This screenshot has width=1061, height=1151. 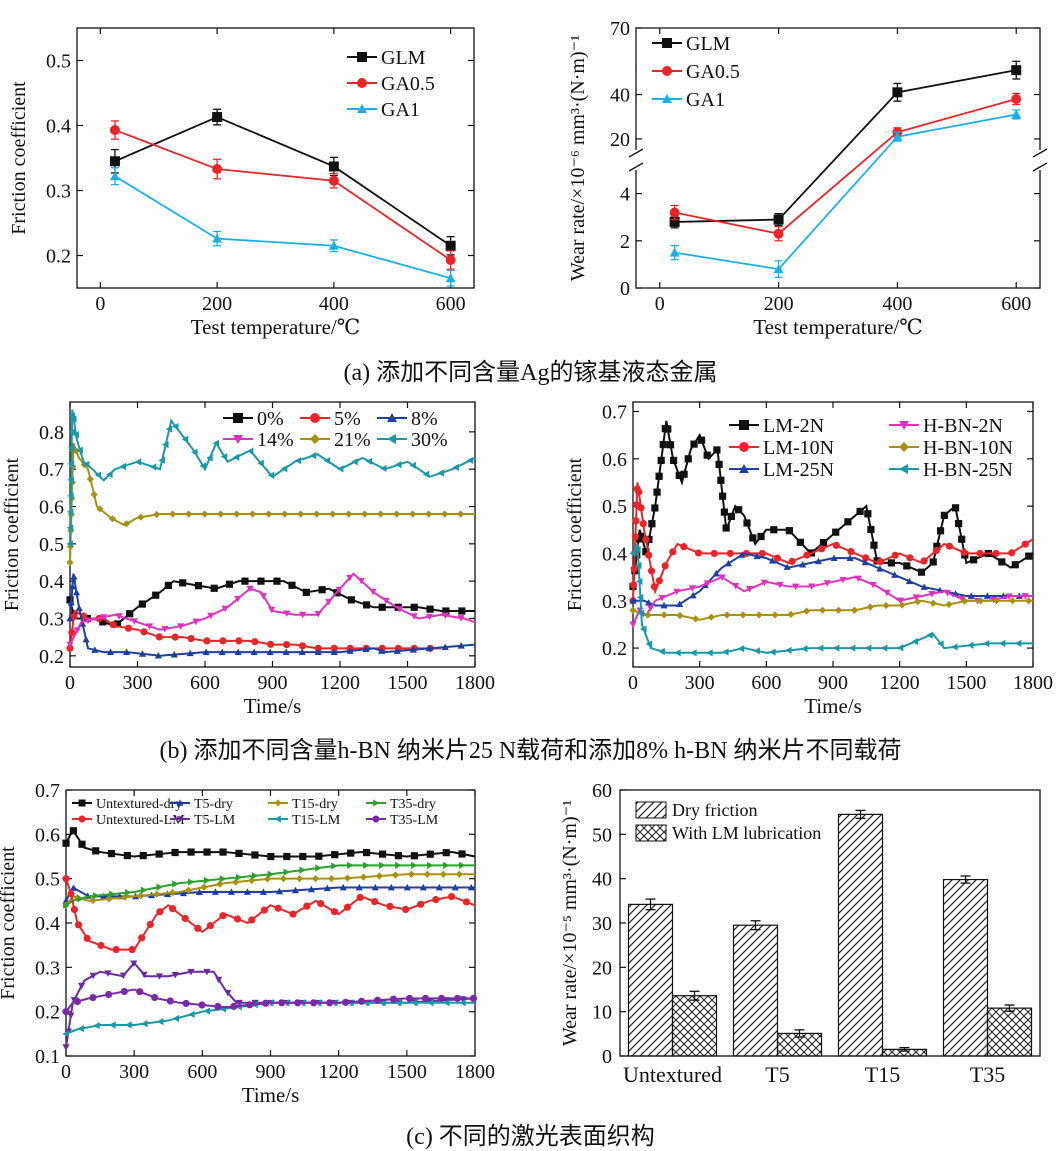 I want to click on series-GA0.5, so click(x=845, y=167).